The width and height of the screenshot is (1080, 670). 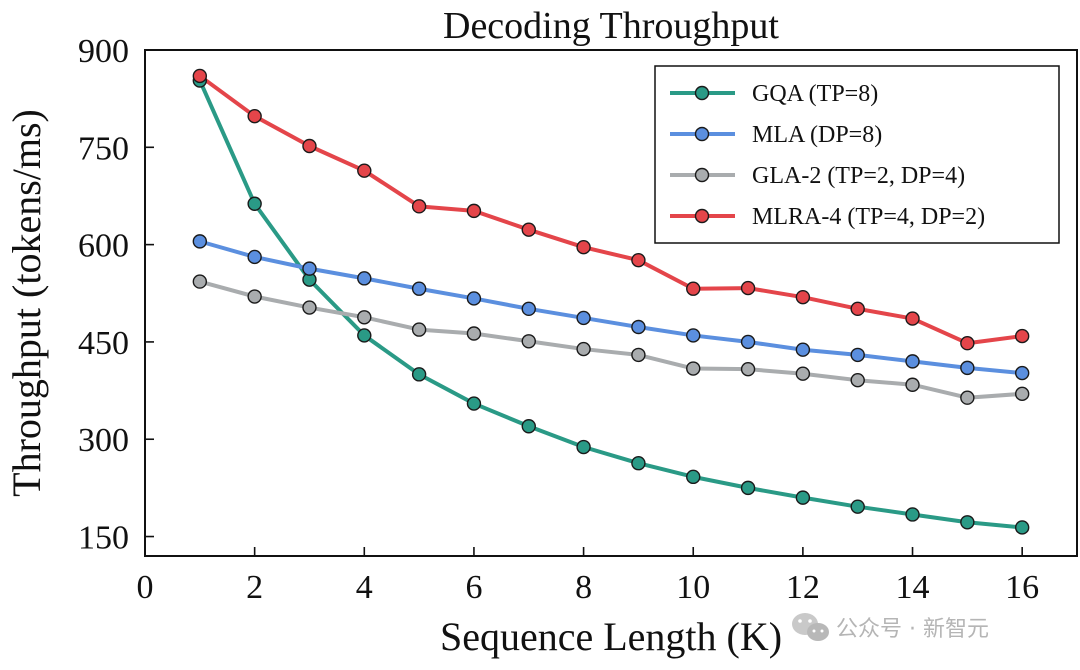 I want to click on legend-label: MLRA-4 (TP=4, DP=2), so click(x=868, y=217).